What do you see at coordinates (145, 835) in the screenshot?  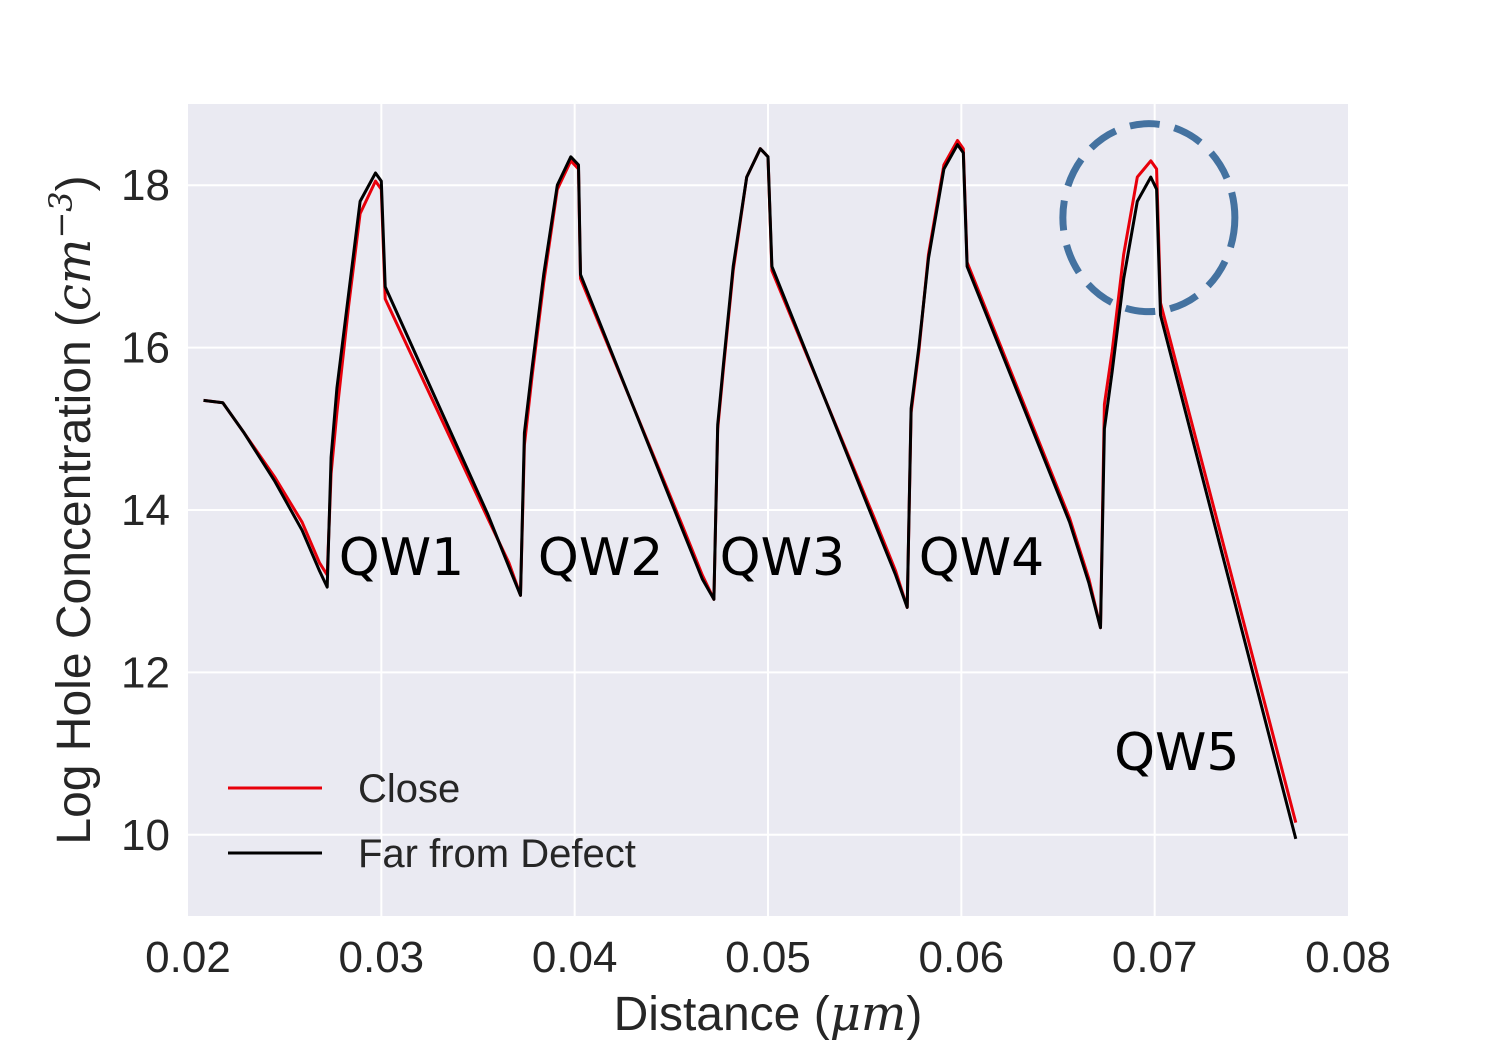 I see `y-tick-label: 10` at bounding box center [145, 835].